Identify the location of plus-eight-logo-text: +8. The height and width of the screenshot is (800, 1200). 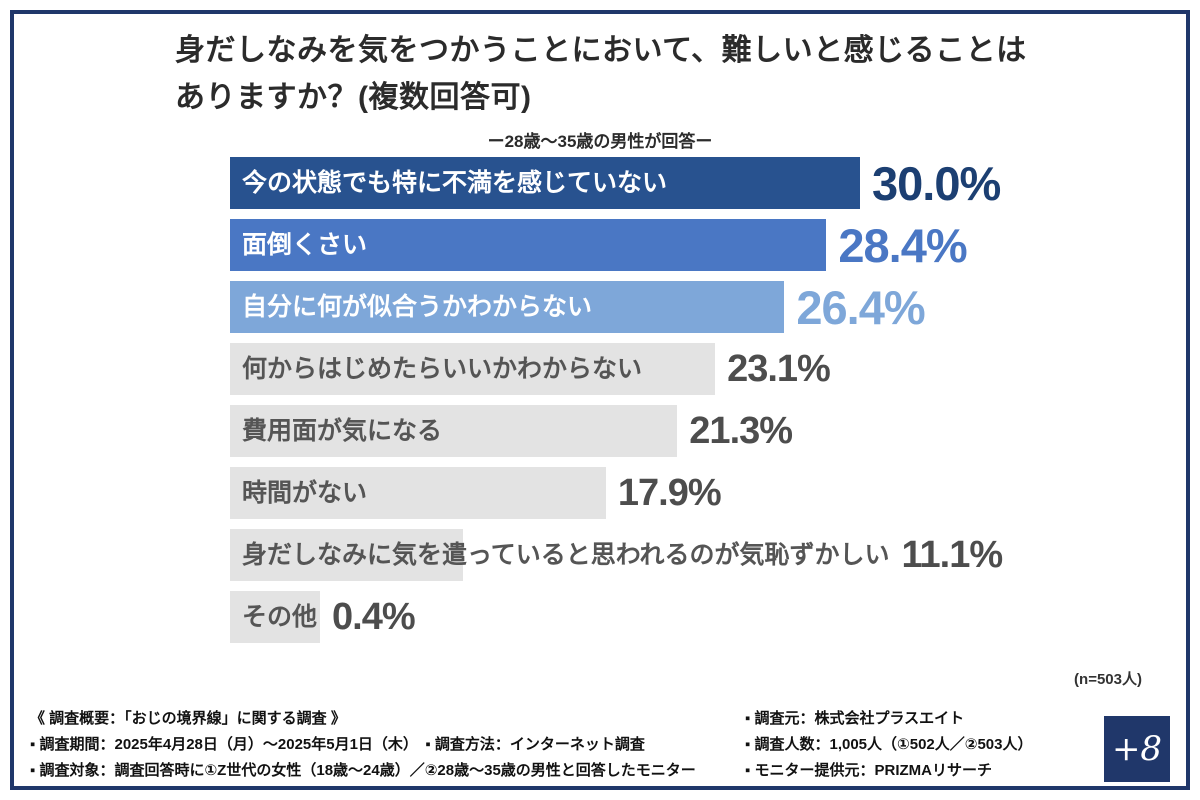
(1137, 749).